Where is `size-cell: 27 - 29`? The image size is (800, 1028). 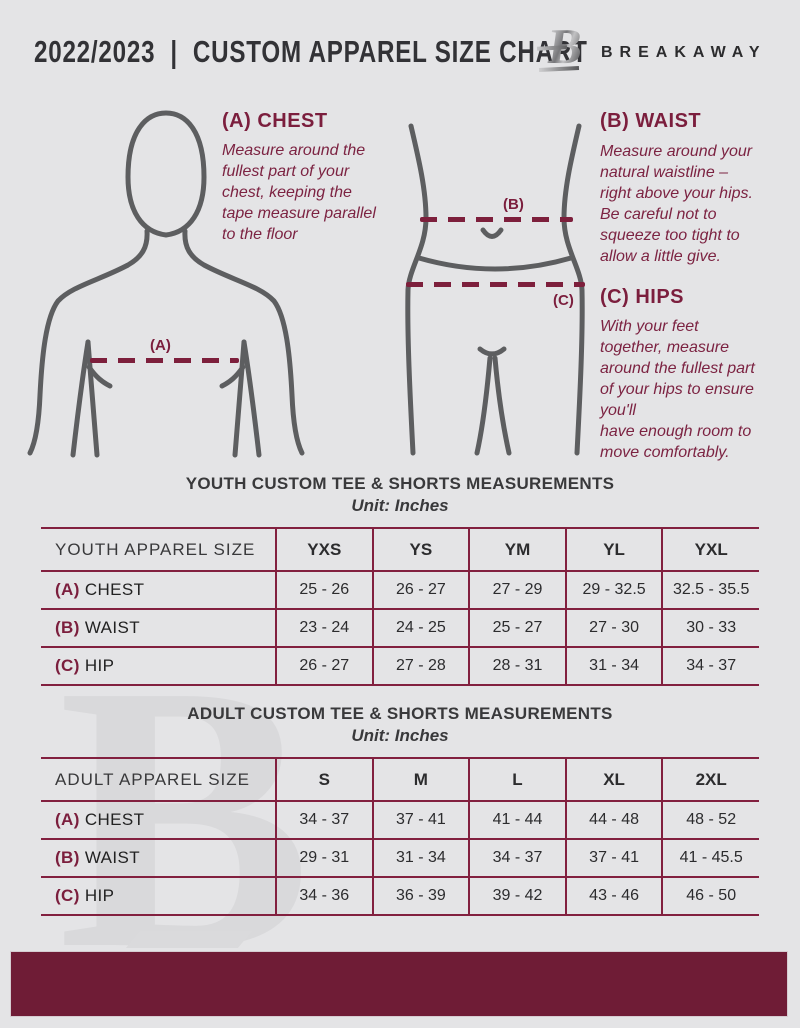
size-cell: 27 - 29 is located at coordinates (517, 590).